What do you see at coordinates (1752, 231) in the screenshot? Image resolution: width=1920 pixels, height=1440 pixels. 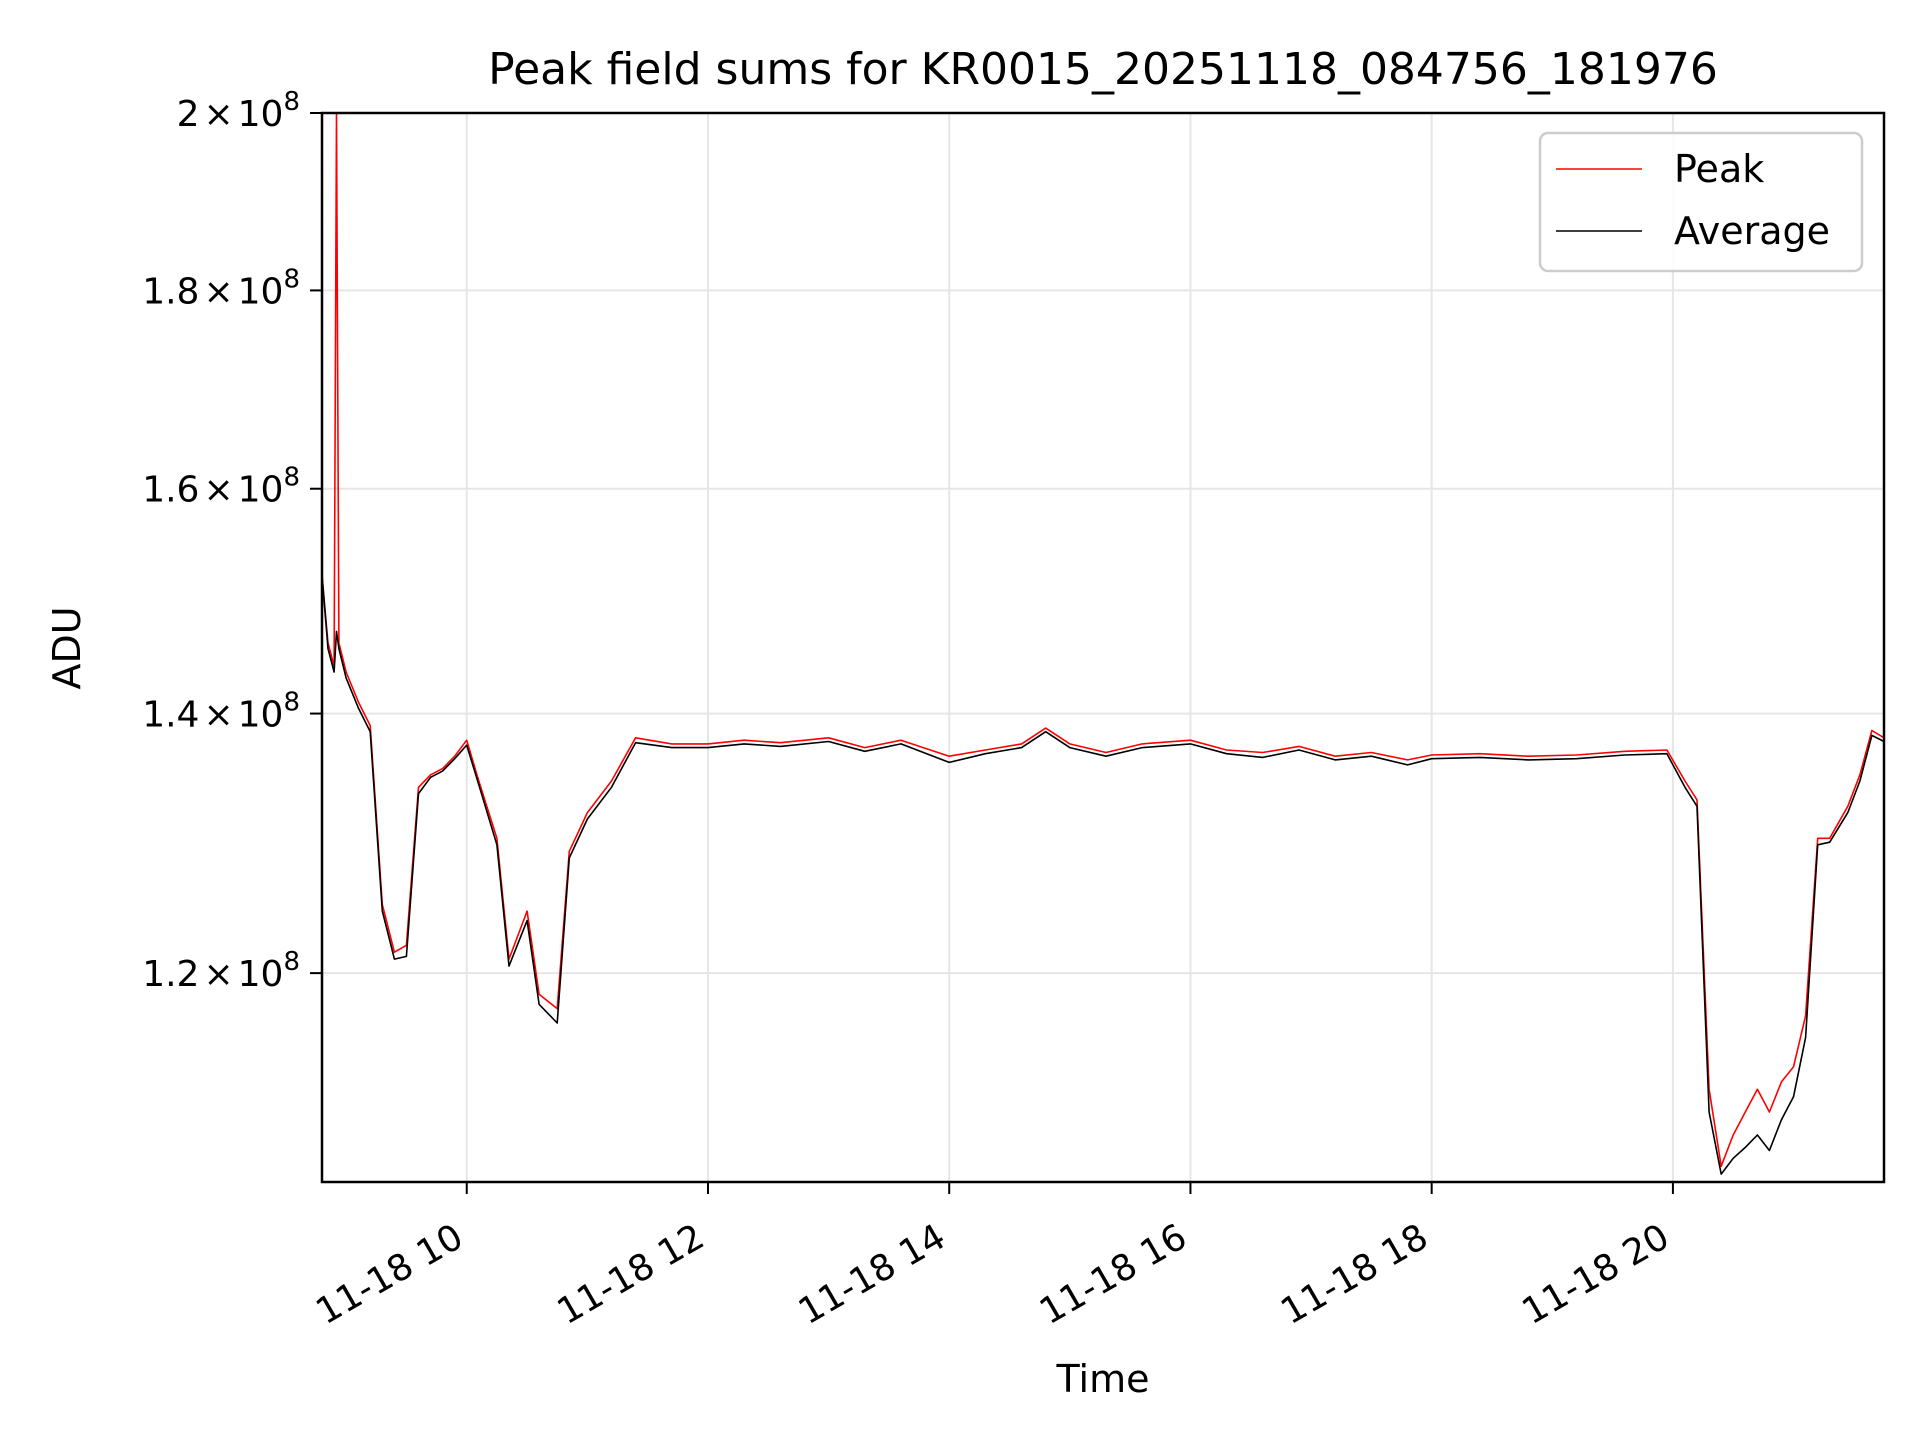 I see `legend-label-average: Average` at bounding box center [1752, 231].